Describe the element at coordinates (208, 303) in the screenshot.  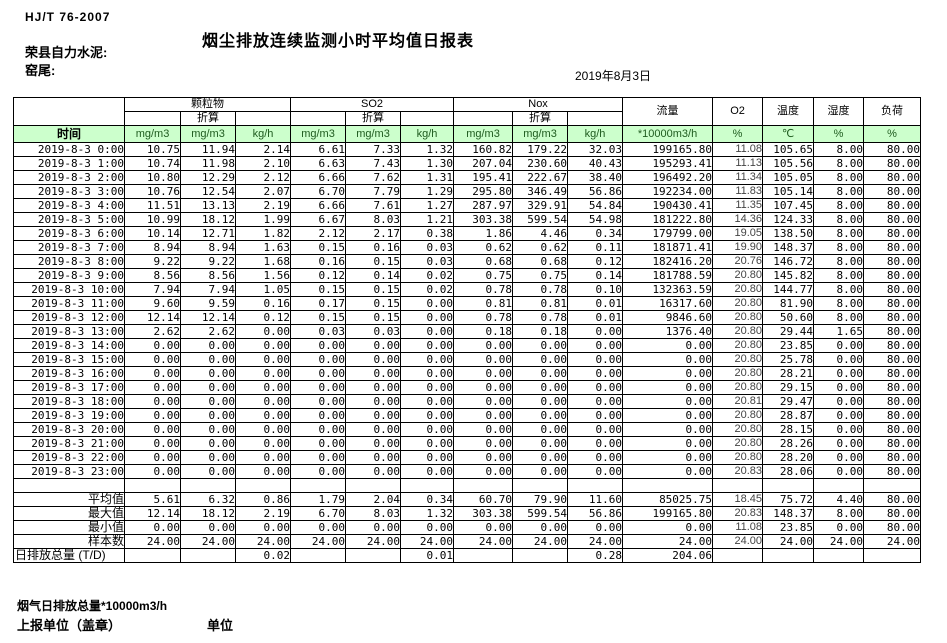
I see `value-cell: 9.59` at that location.